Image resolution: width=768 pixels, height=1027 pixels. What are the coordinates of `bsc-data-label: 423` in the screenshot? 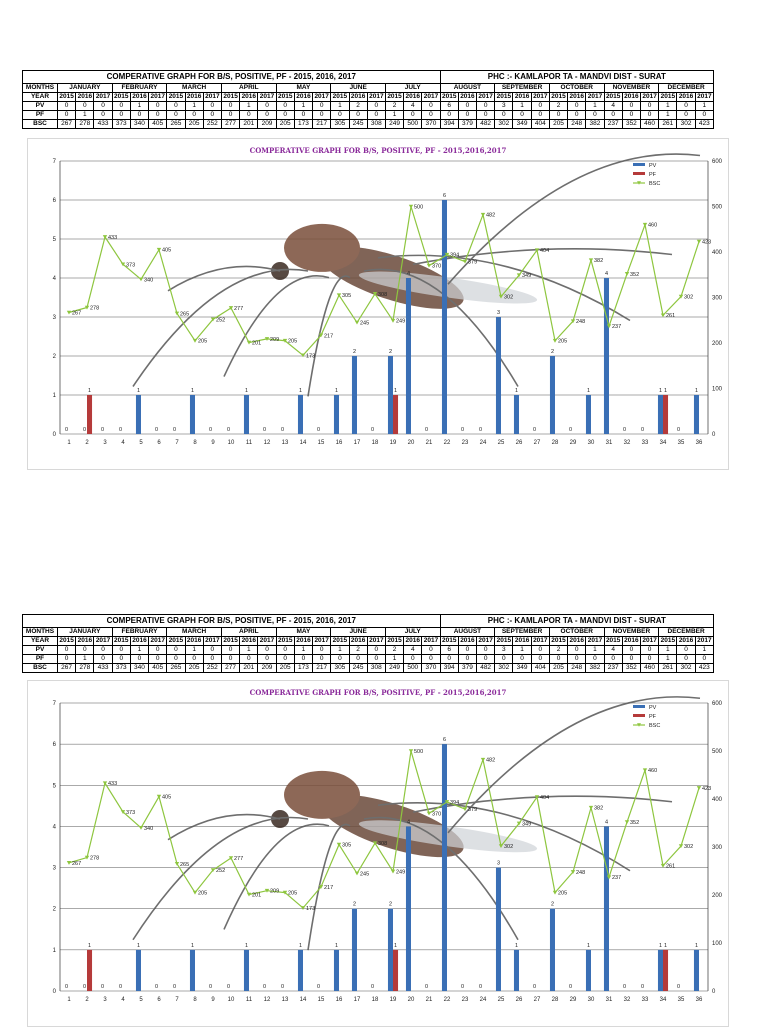 It's located at (706, 789).